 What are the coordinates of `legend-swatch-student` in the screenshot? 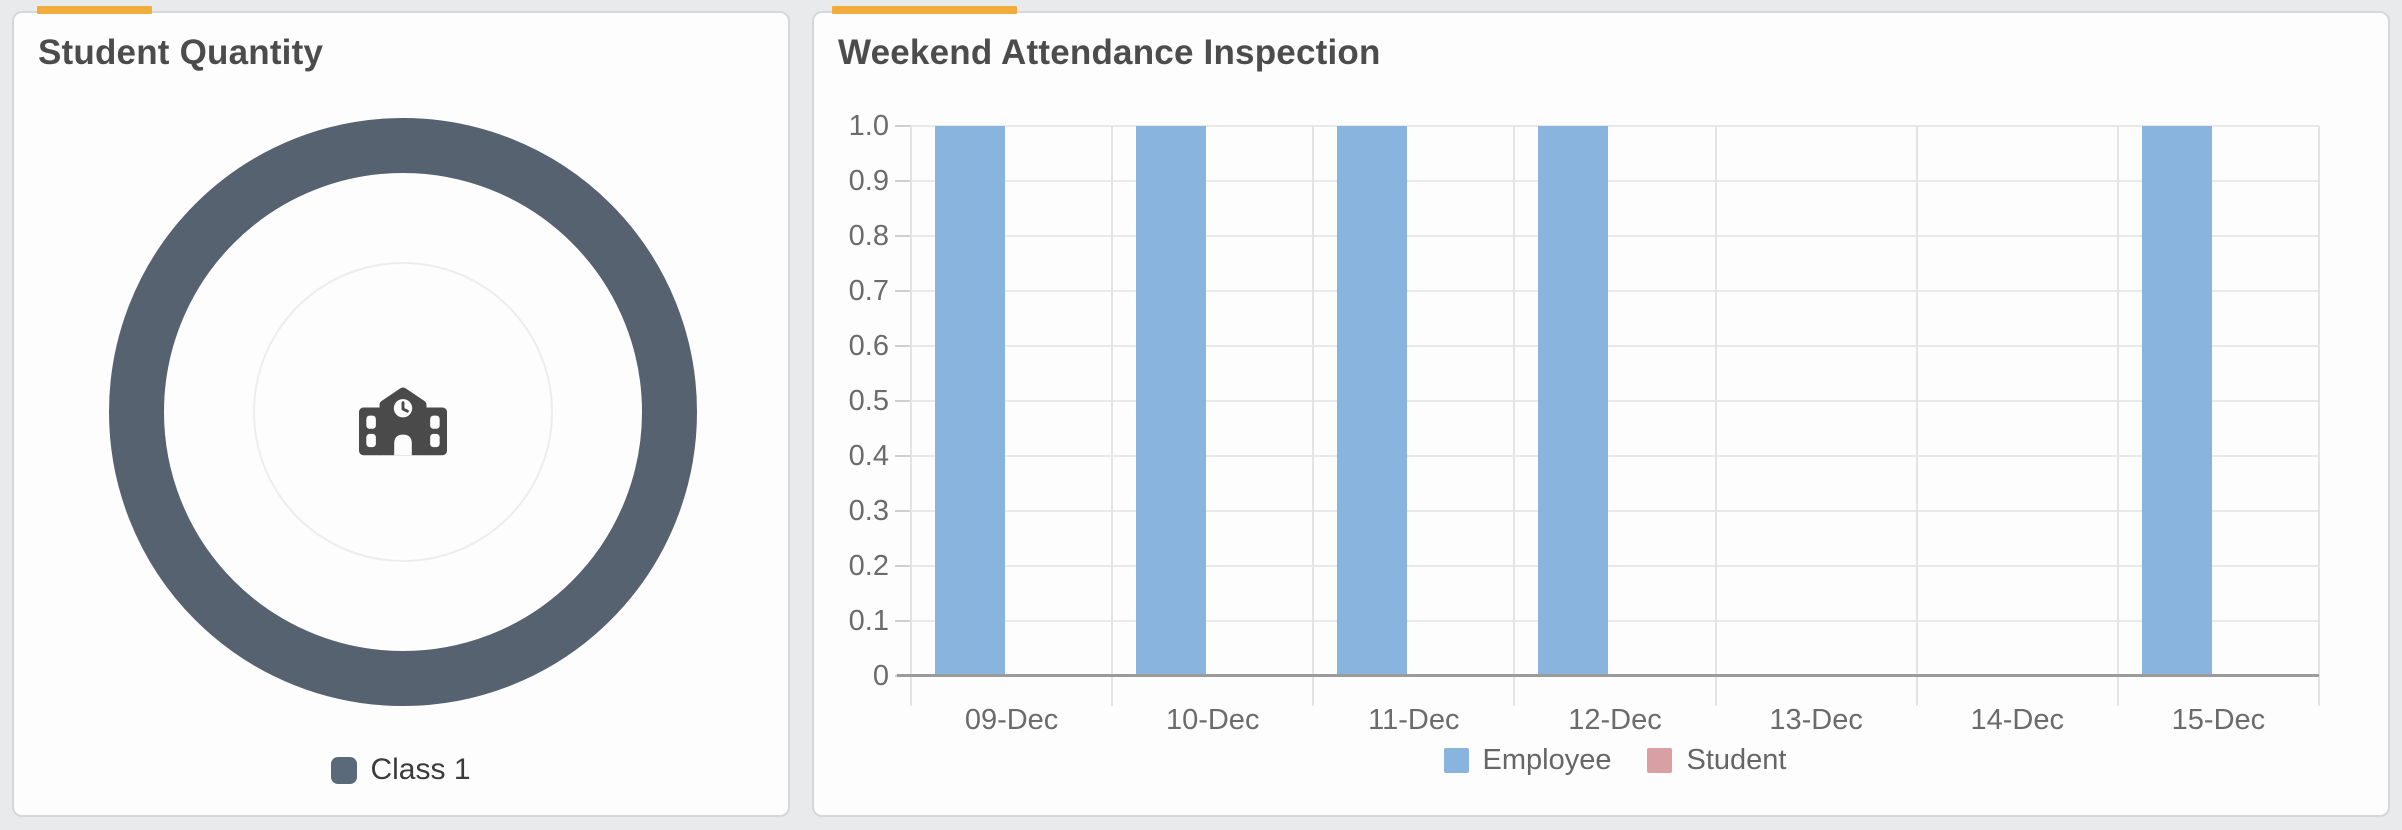 It's located at (1660, 760).